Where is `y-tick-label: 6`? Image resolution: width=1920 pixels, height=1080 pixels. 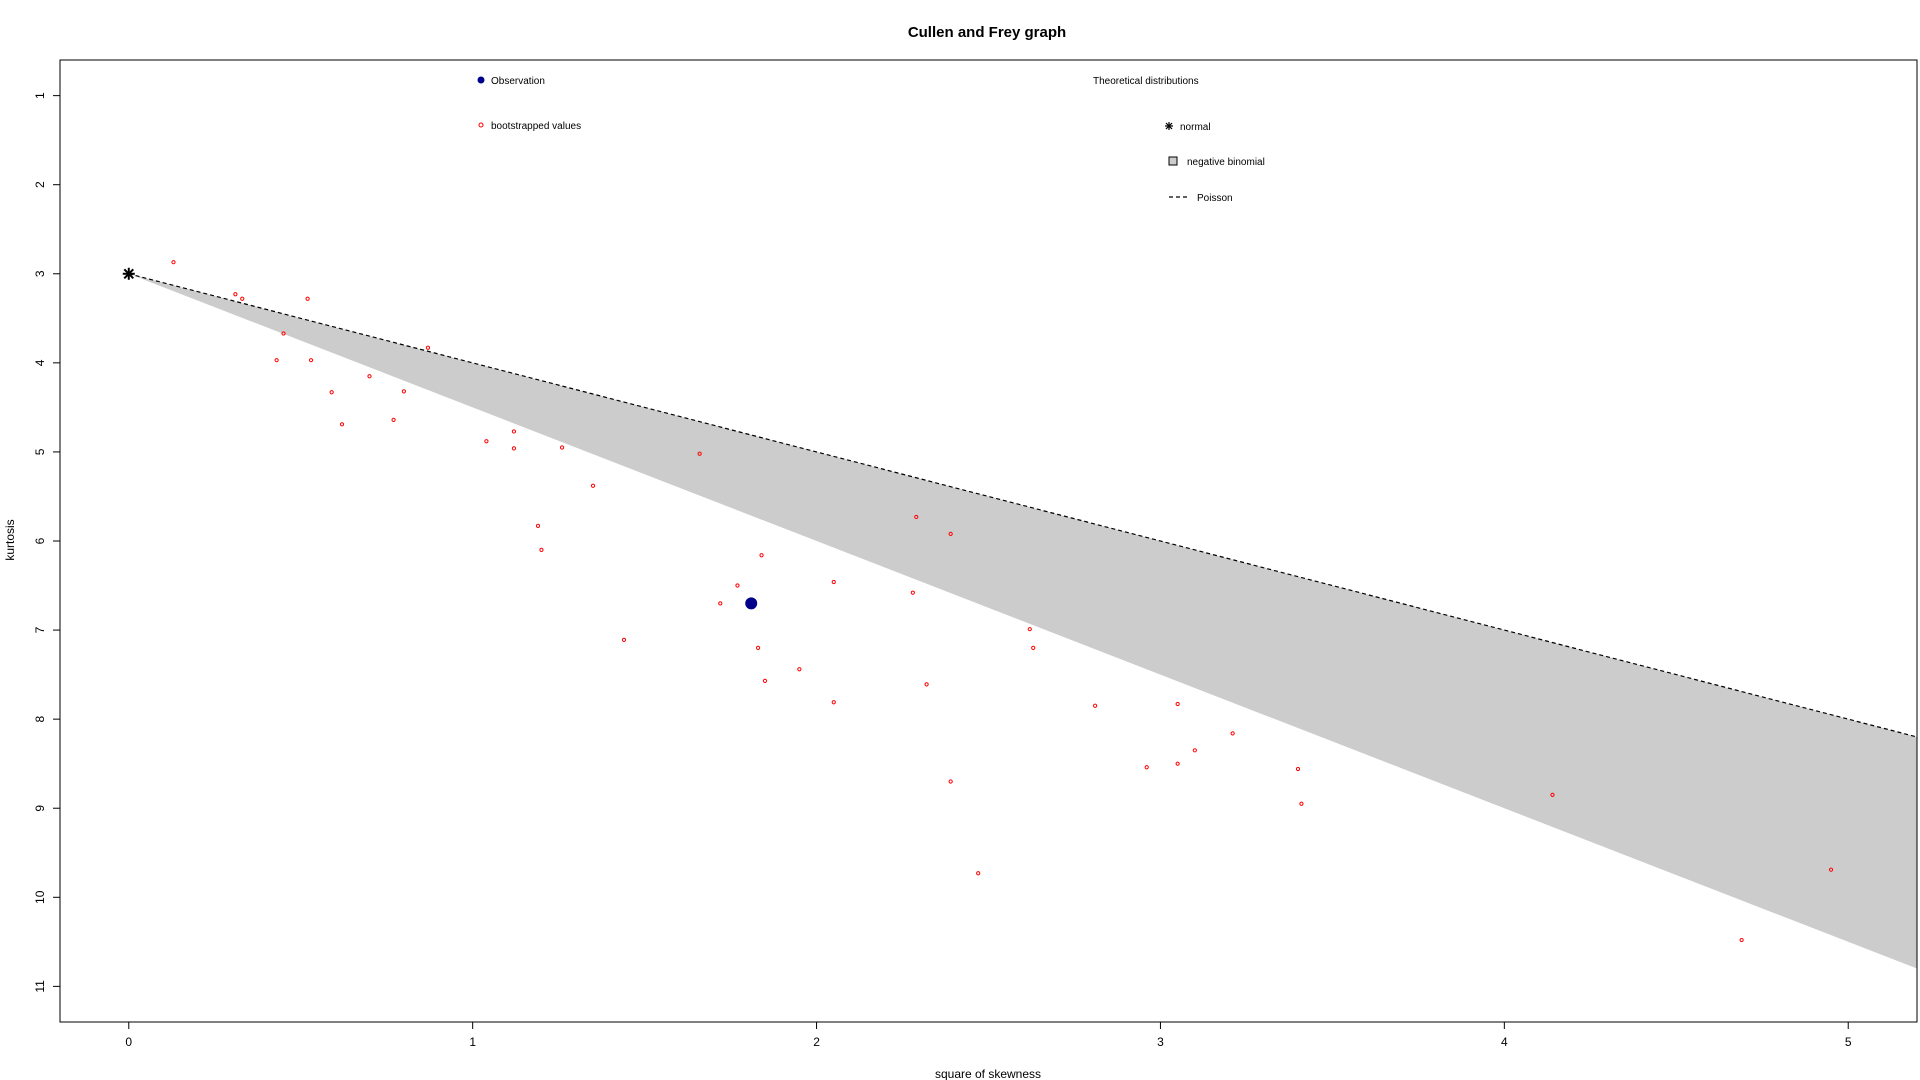 y-tick-label: 6 is located at coordinates (40, 540).